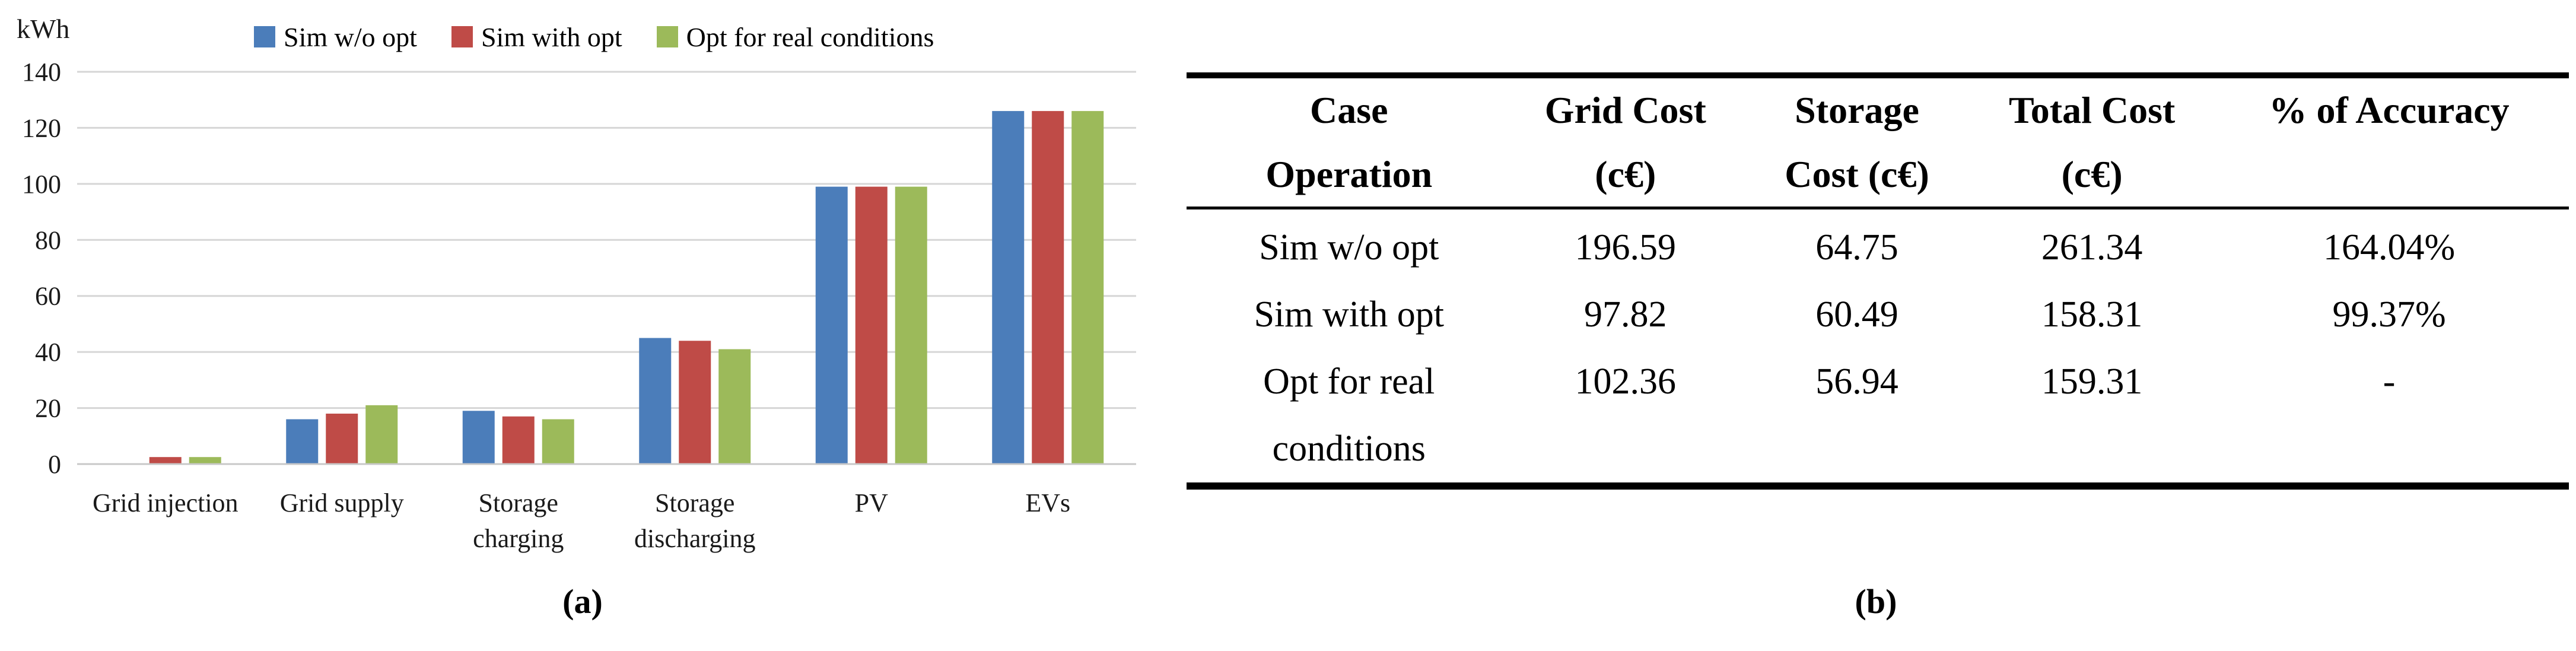 The height and width of the screenshot is (651, 2576). Describe the element at coordinates (41, 72) in the screenshot. I see `y-tick-label: 140` at that location.